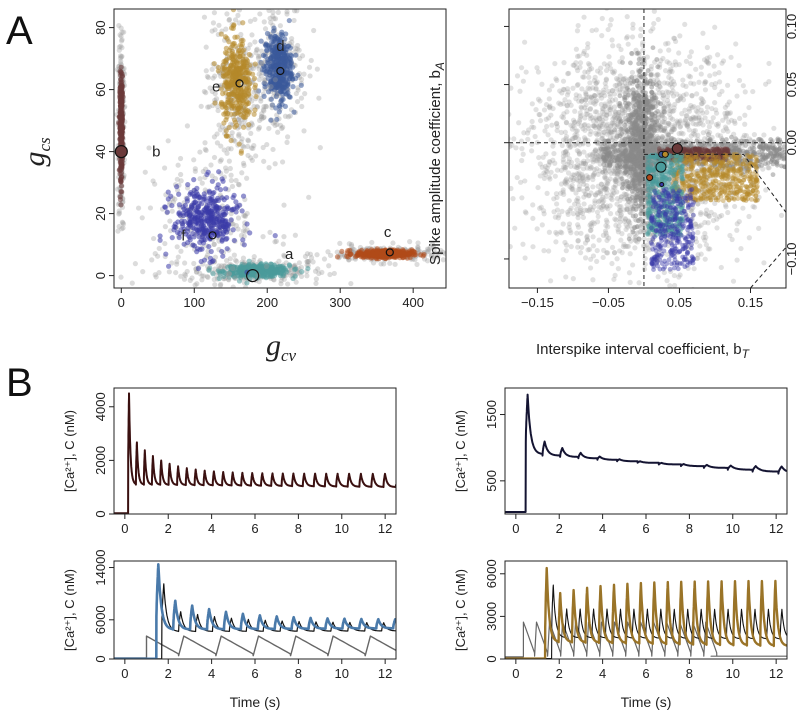 This screenshot has width=800, height=727. What do you see at coordinates (340, 302) in the screenshot?
I see `x-tick-label: 300` at bounding box center [340, 302].